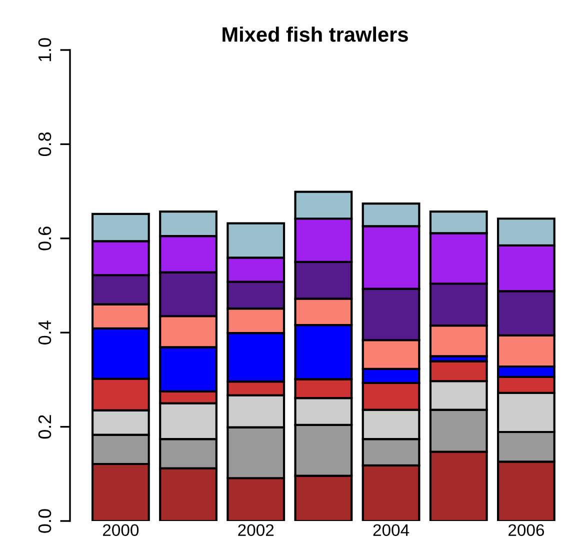  Describe the element at coordinates (45, 144) in the screenshot. I see `y-tick-label: 0.8` at that location.